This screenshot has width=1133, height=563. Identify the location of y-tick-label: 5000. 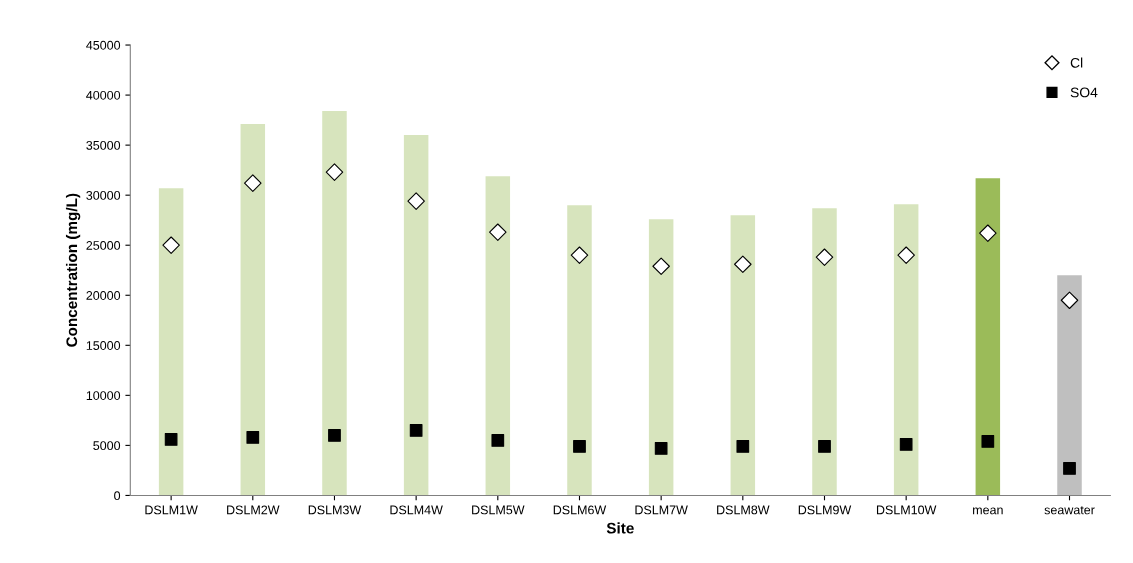
(107, 446).